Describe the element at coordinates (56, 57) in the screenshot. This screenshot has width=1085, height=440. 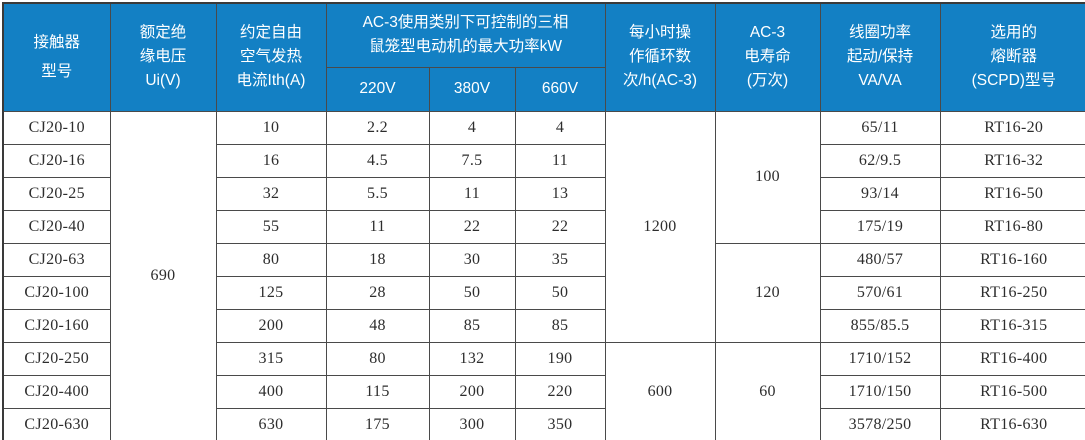
I see `header-contactor-model: 接触器 型号` at that location.